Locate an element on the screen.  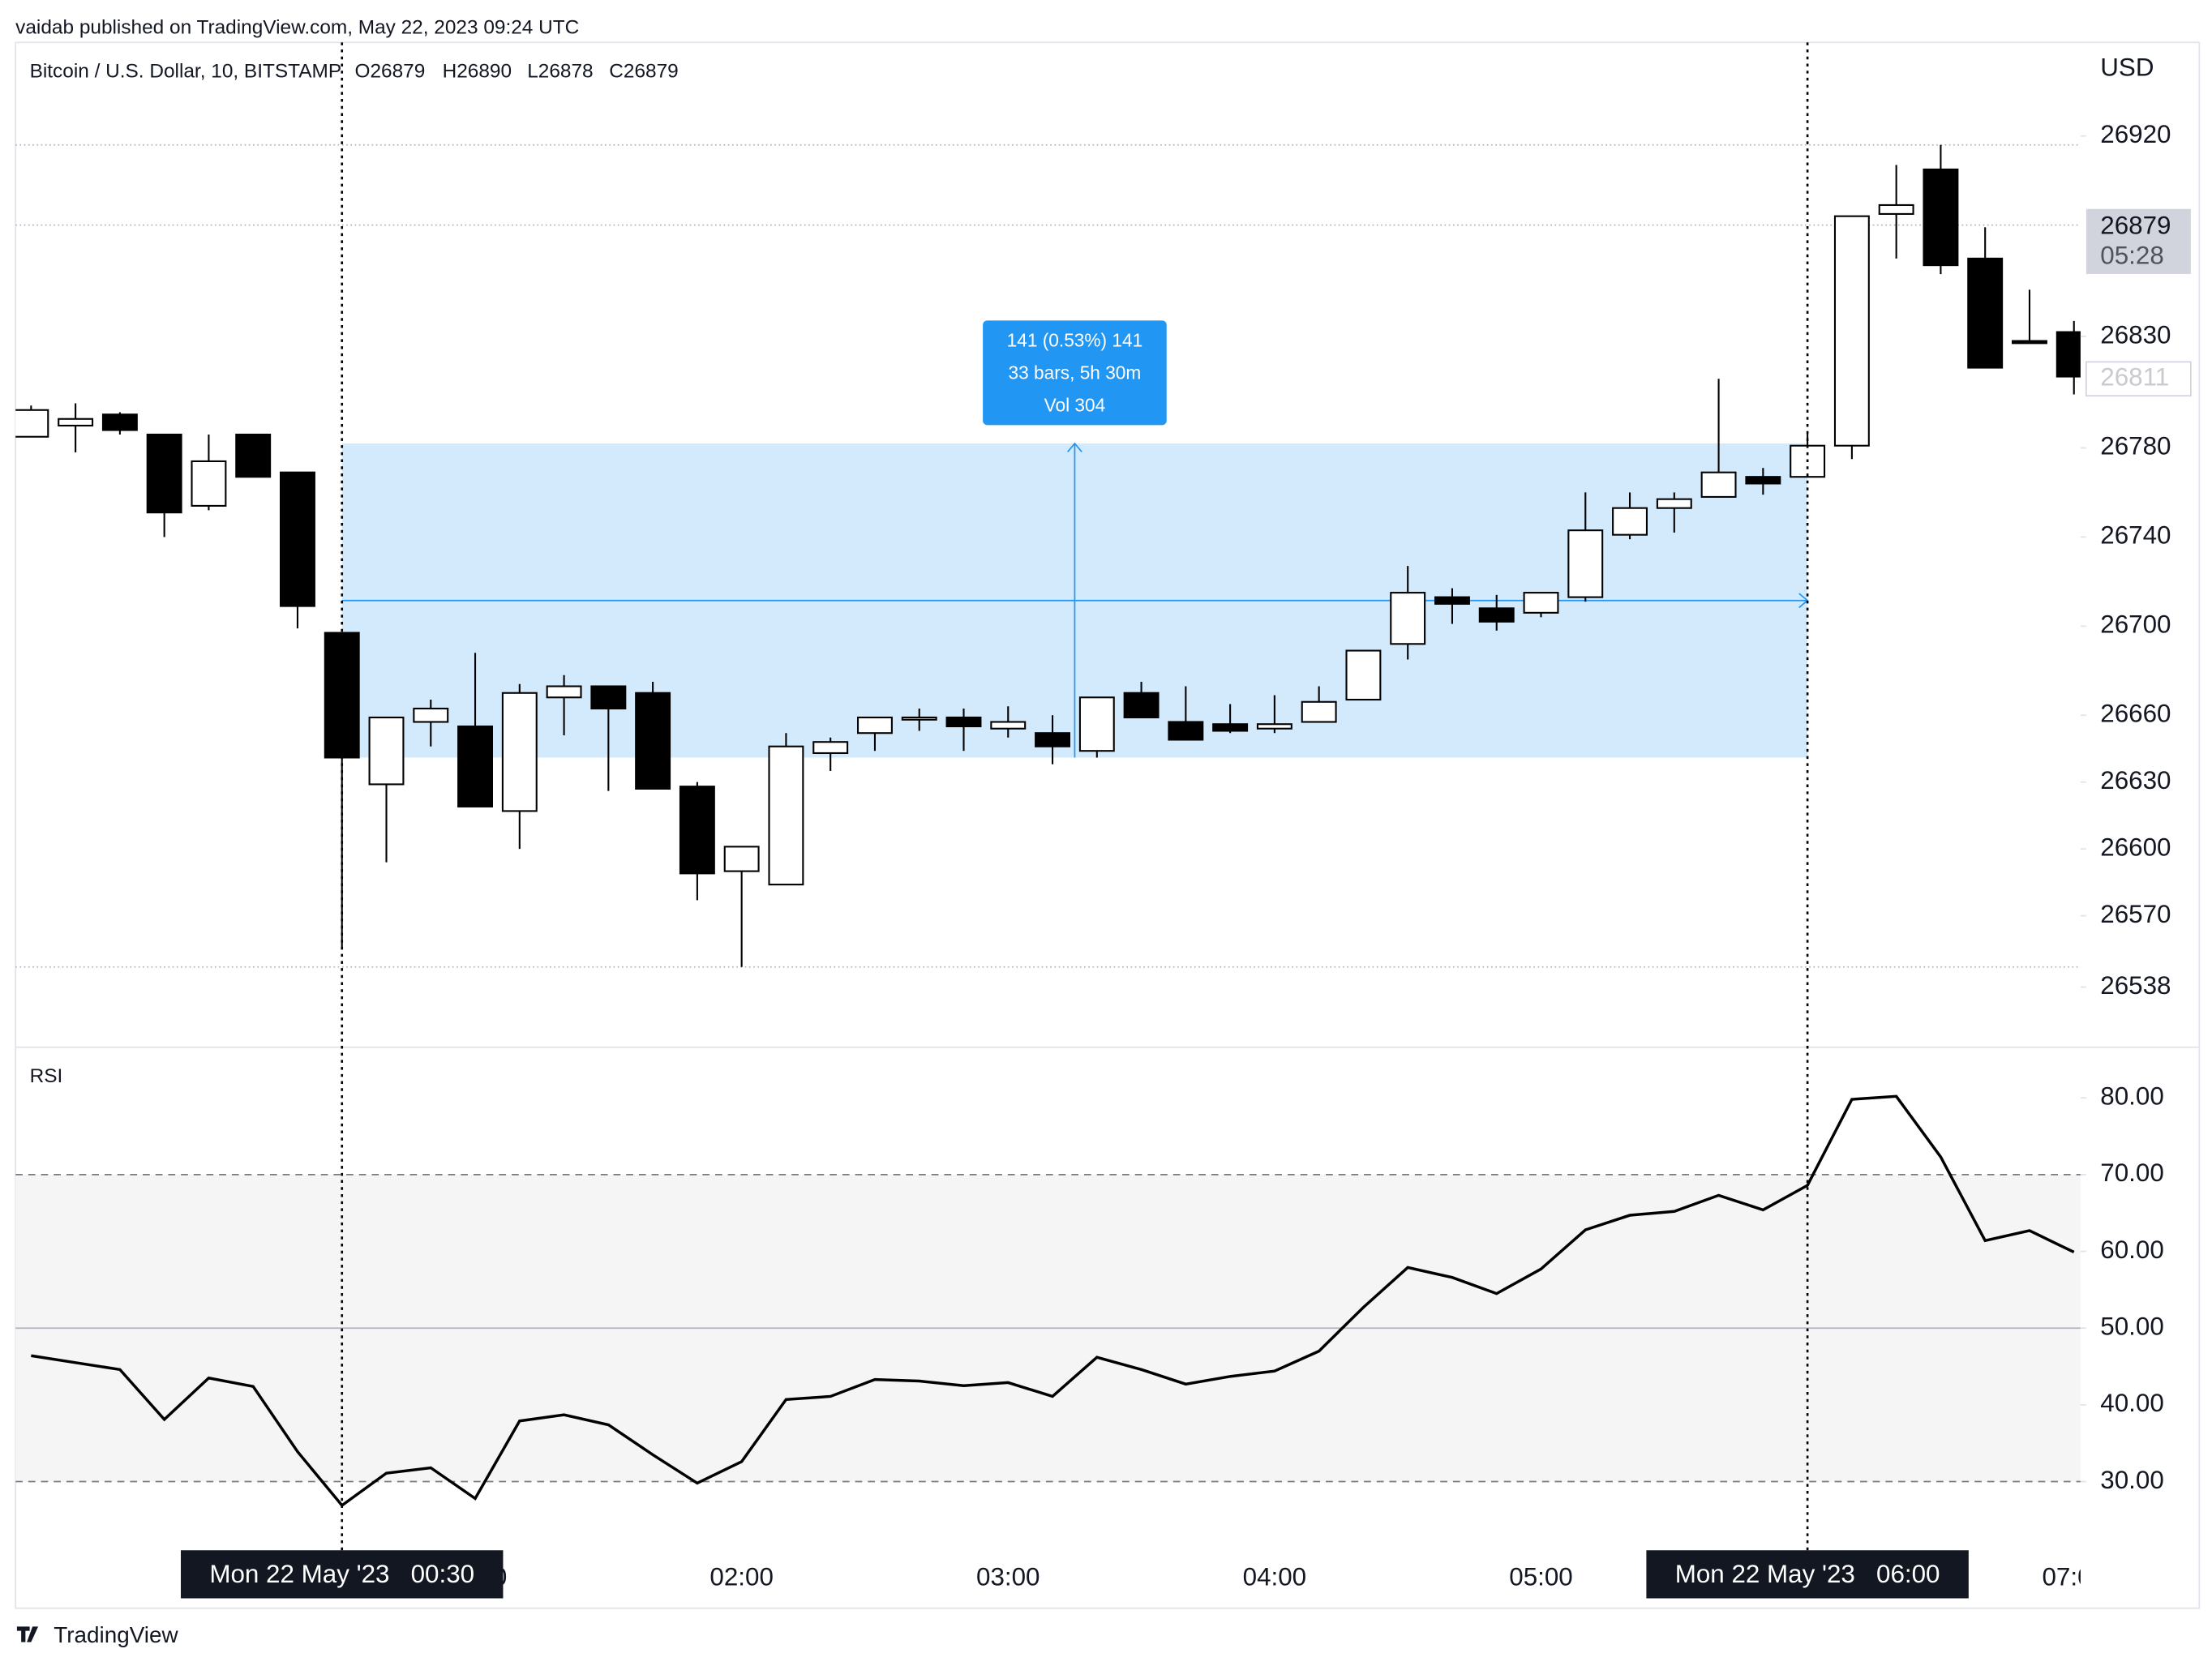
crosshair-label: Mon 22 May '23 06:00 is located at coordinates (1807, 1574).